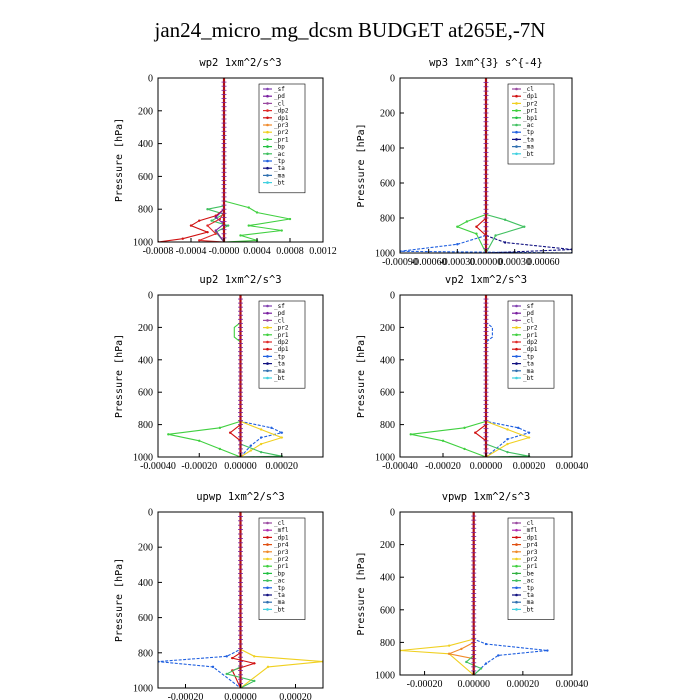 The width and height of the screenshot is (700, 700). What do you see at coordinates (530, 552) in the screenshot?
I see `legend-label: _pr3` at bounding box center [530, 552].